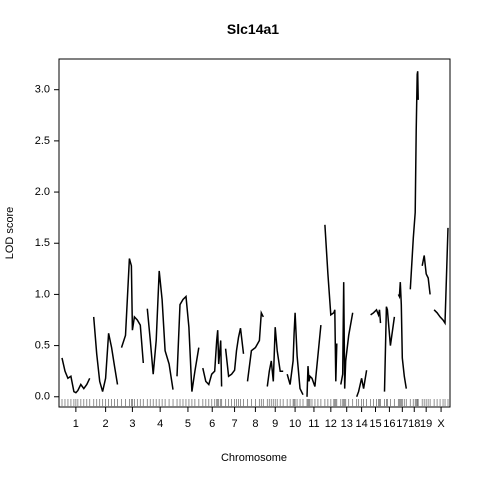 The width and height of the screenshot is (480, 480). Describe the element at coordinates (42, 192) in the screenshot. I see `y-tick-label: 2.0` at that location.